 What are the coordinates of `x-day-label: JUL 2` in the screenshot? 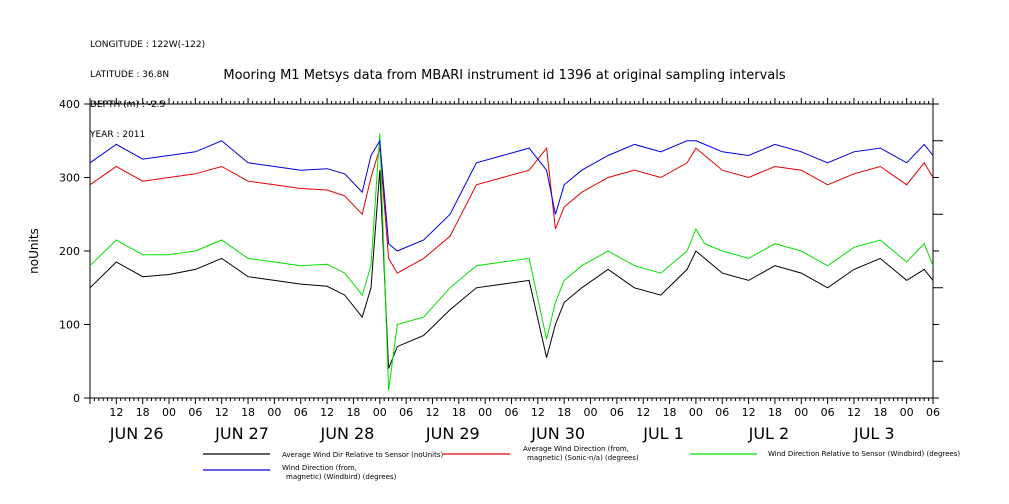 It's located at (769, 433).